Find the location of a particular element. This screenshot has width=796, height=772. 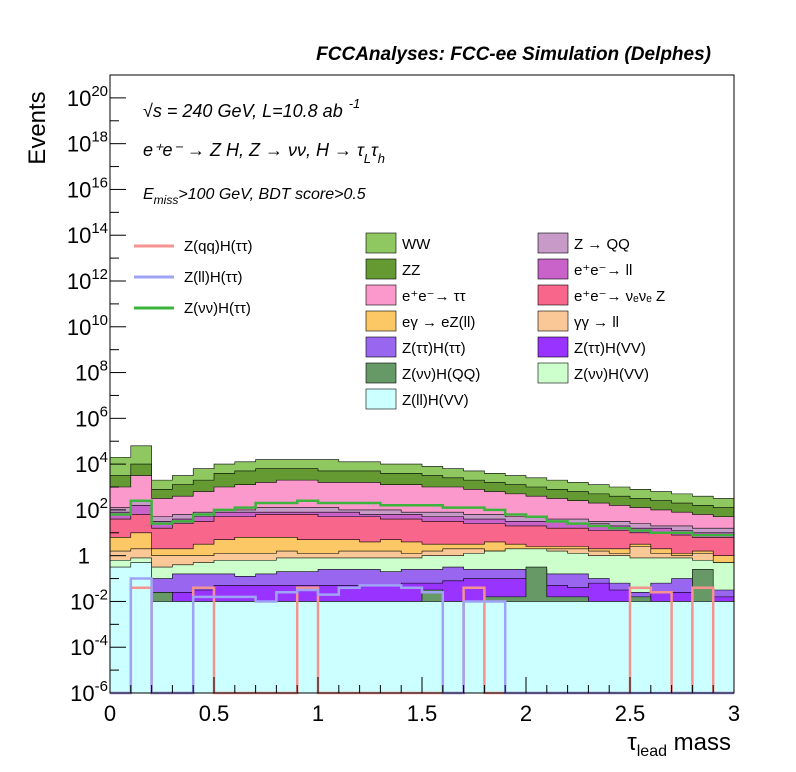

y-tick-label: 10²⁰ is located at coordinates (87, 97).